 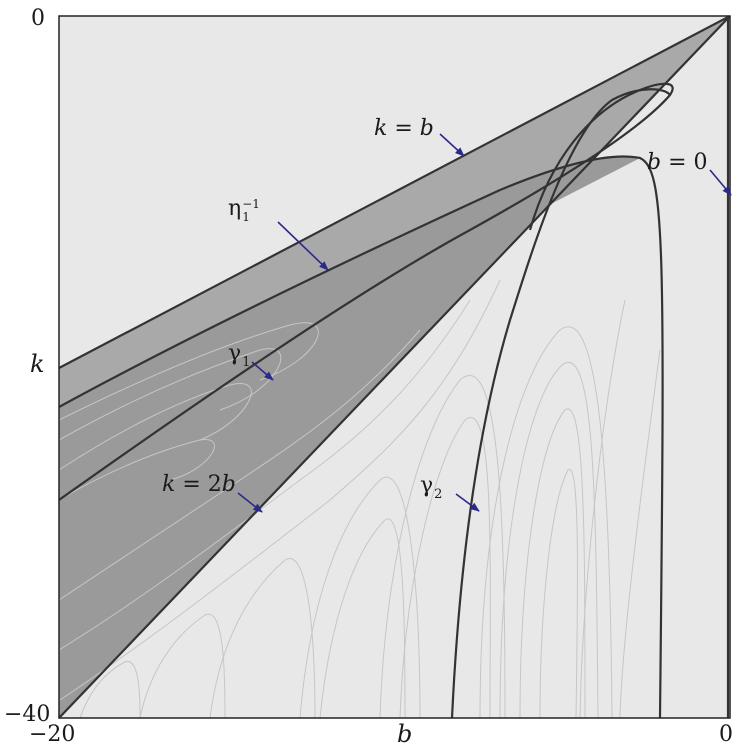 I want to click on ytick-top: 0, so click(x=38, y=18).